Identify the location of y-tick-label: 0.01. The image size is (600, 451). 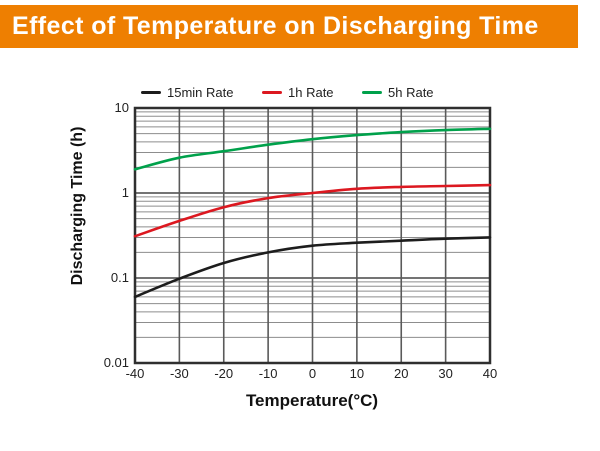
(116, 362).